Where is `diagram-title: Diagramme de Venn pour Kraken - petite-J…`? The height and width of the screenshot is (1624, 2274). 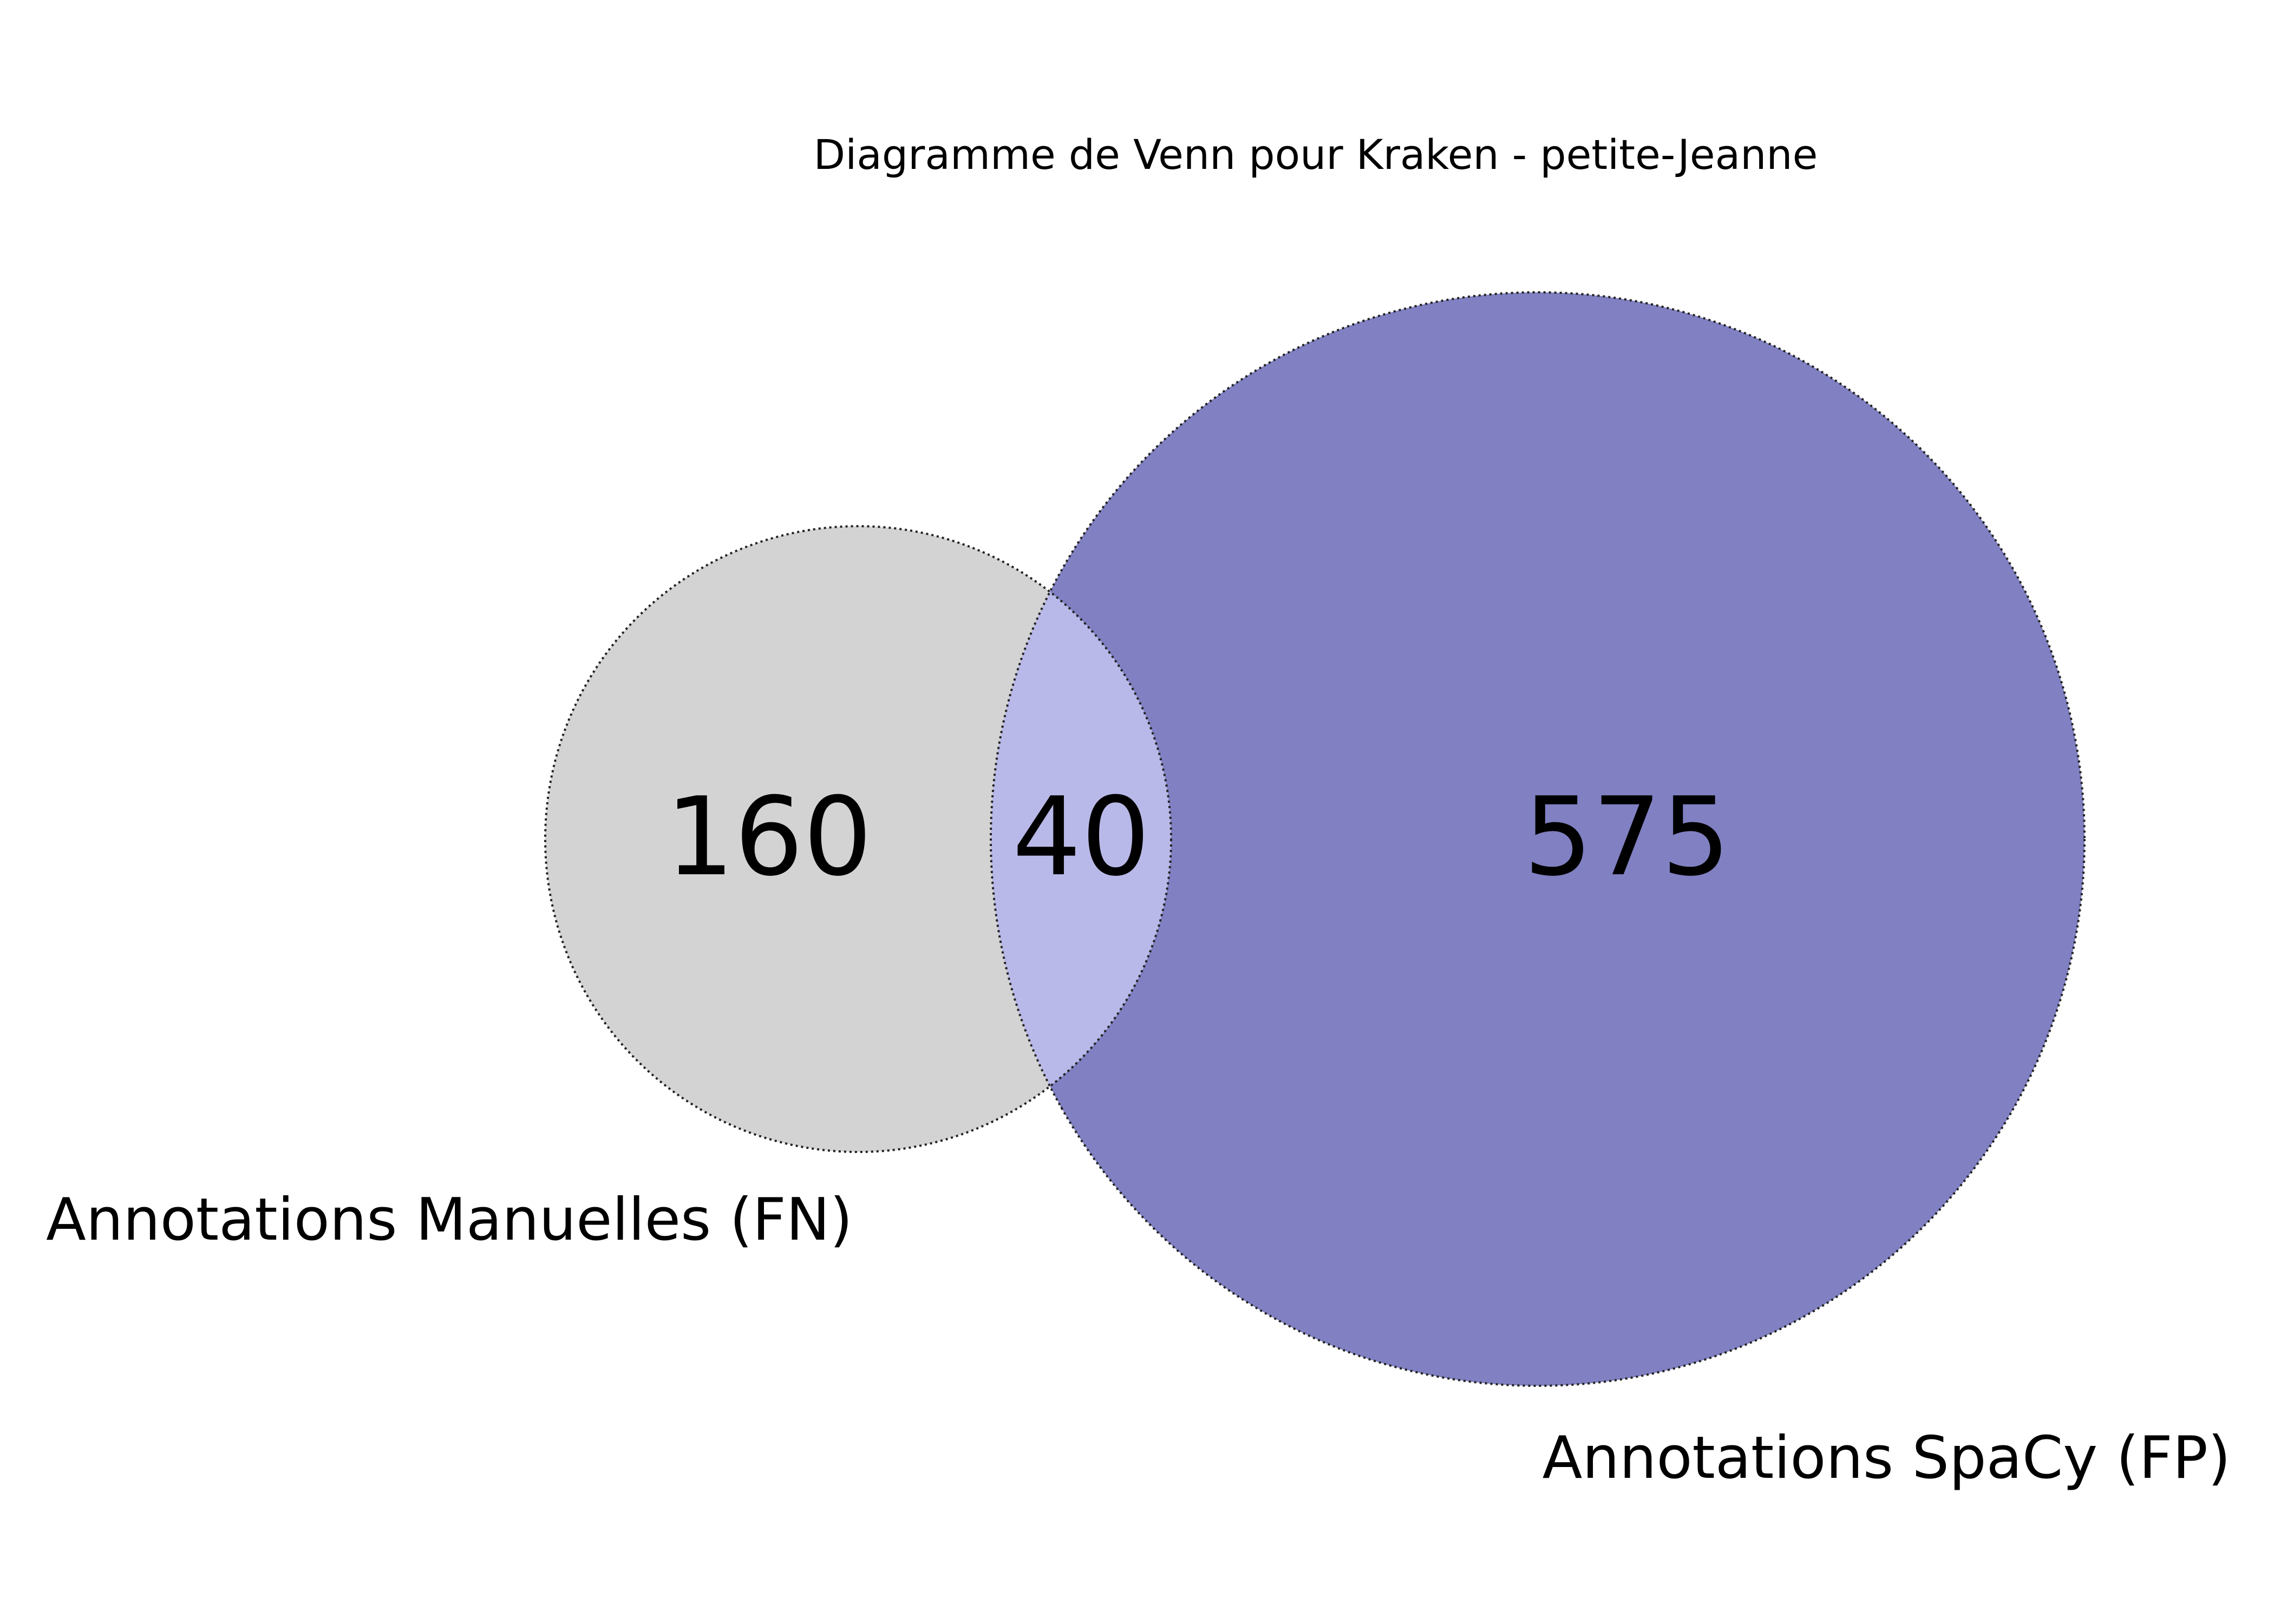
diagram-title: Diagramme de Venn pour Kraken - petite-J… is located at coordinates (1316, 154).